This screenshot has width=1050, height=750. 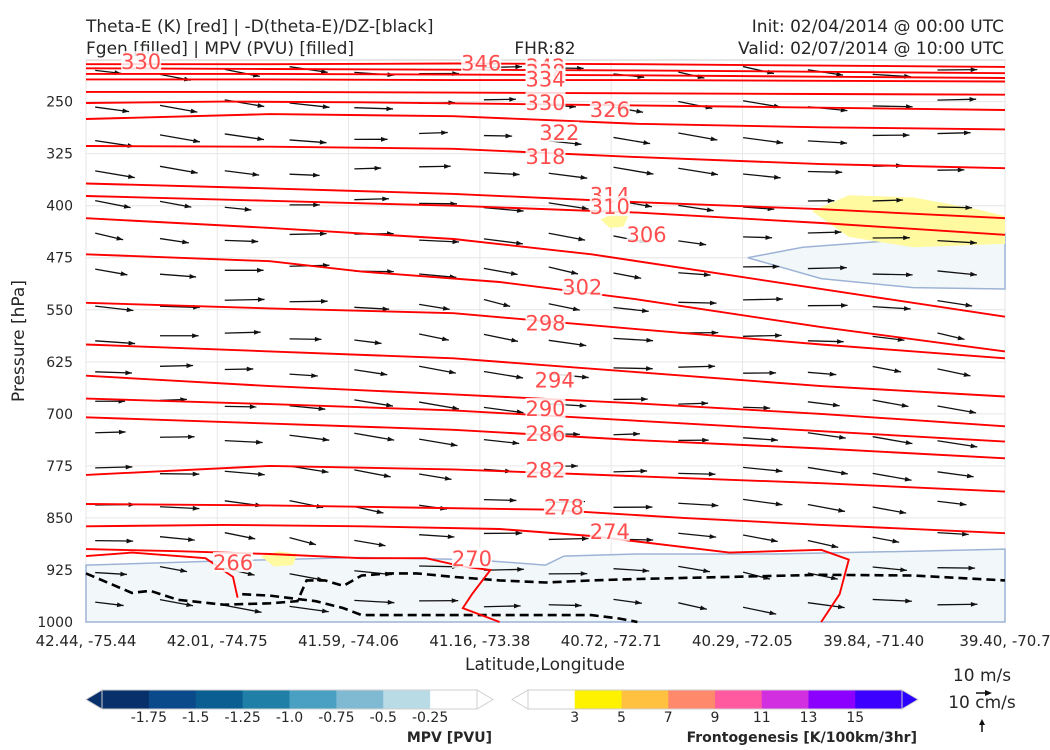 What do you see at coordinates (243, 718) in the screenshot?
I see `colorbar-tick-label: -1.25` at bounding box center [243, 718].